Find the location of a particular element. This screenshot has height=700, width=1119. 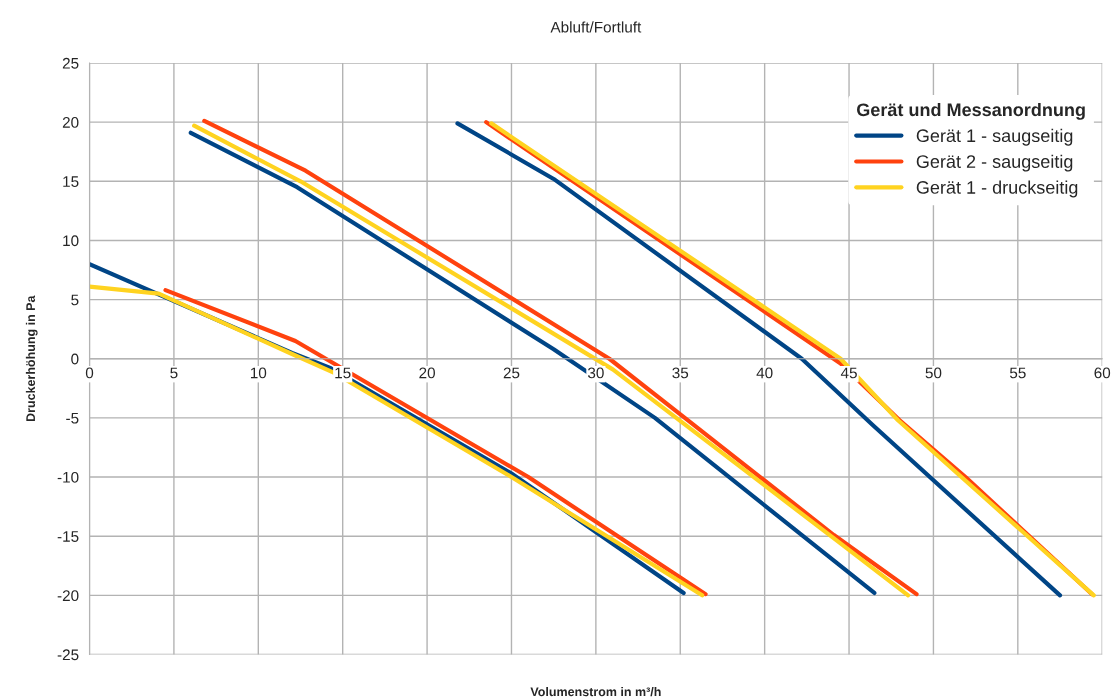

y-tick-label: -20 is located at coordinates (68, 596).